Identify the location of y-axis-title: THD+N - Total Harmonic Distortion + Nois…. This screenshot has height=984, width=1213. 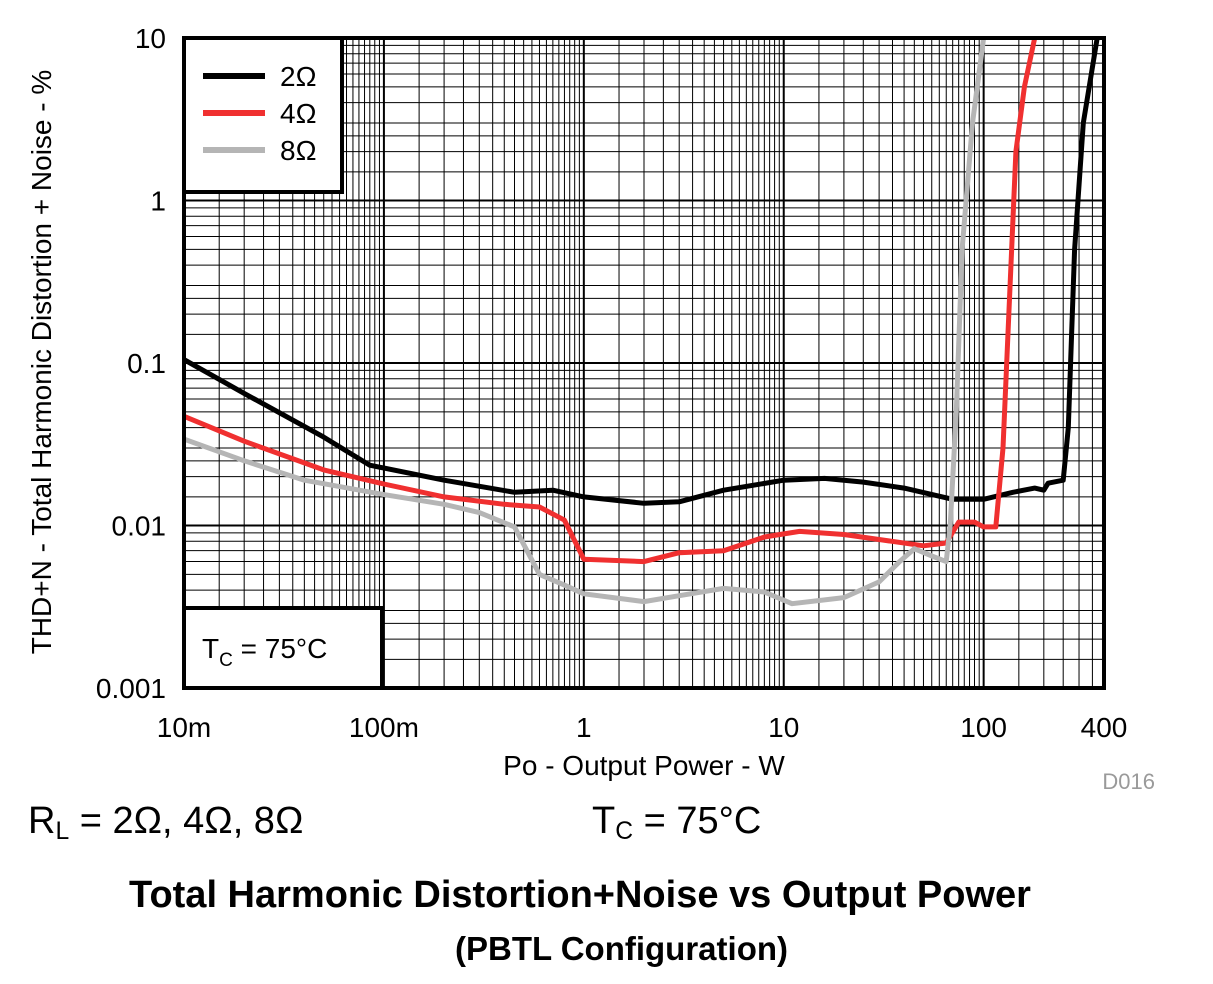
(41, 362).